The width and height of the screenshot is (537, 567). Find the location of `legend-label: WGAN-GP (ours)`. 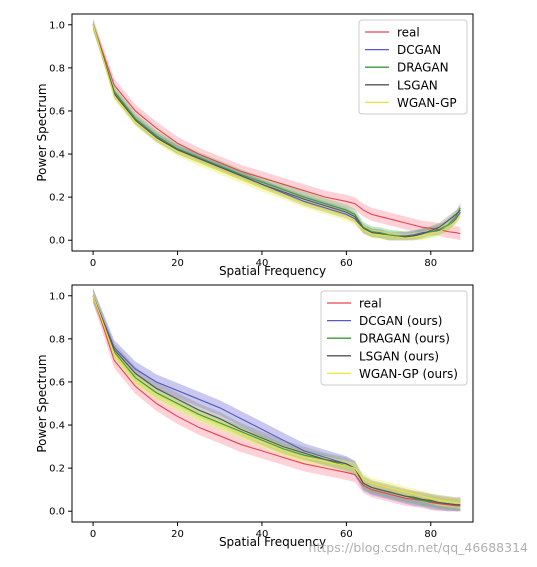

legend-label: WGAN-GP (ours) is located at coordinates (408, 374).